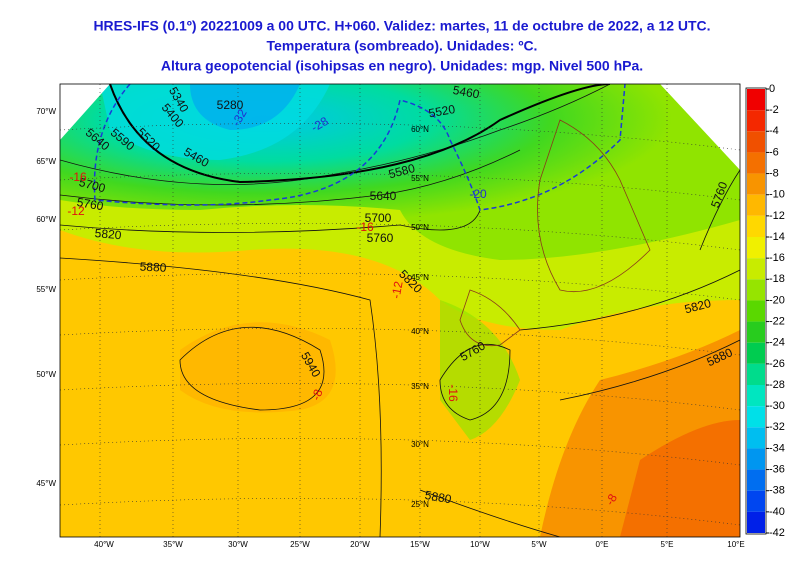 This screenshot has width=800, height=571. What do you see at coordinates (238, 544) in the screenshot?
I see `longitude-label: 30°W` at bounding box center [238, 544].